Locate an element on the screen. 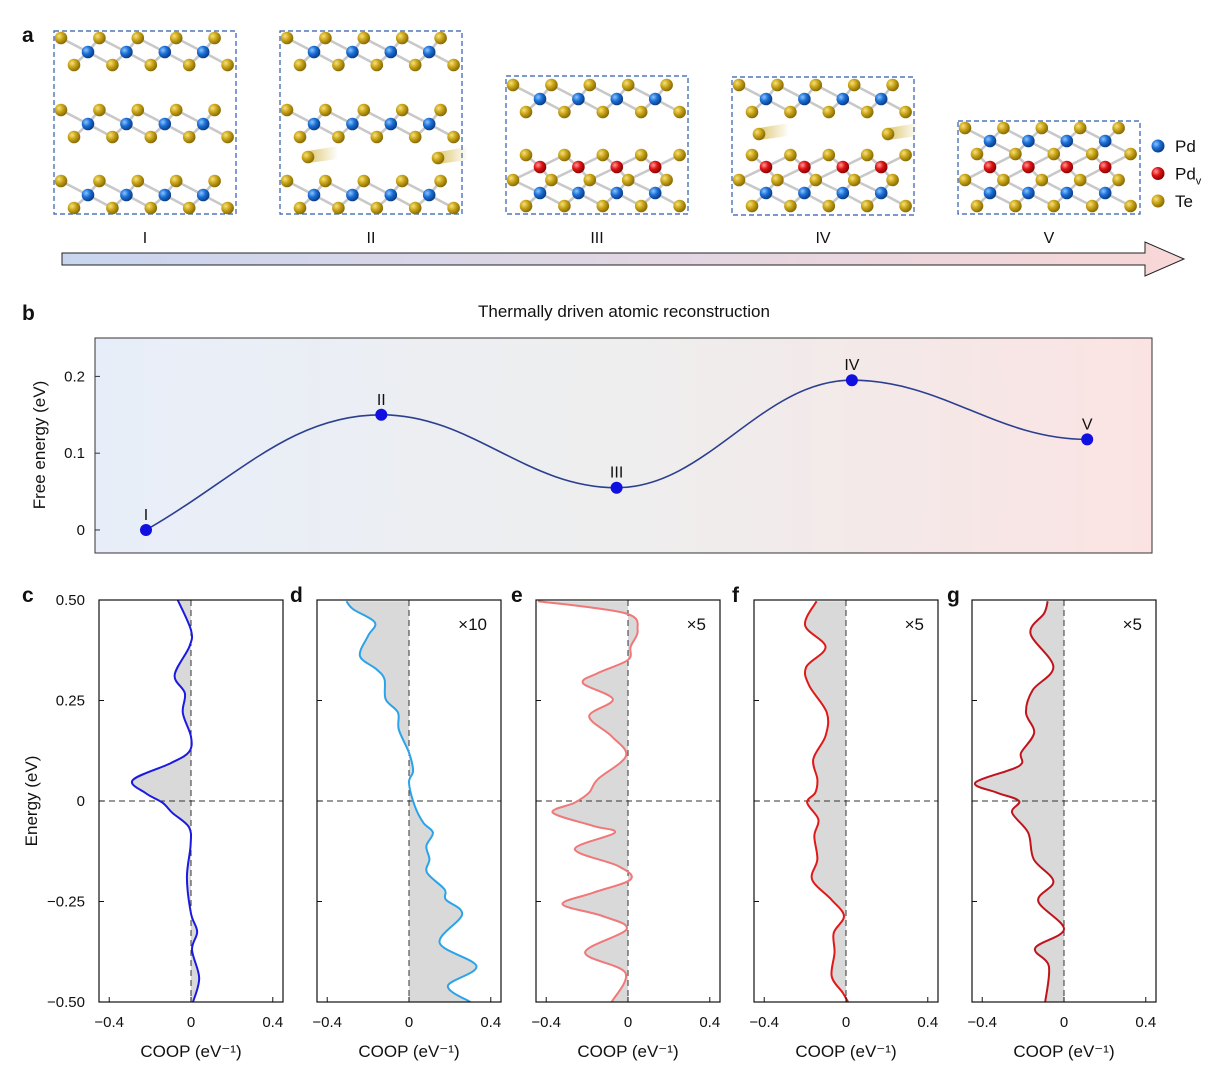 This screenshot has width=1218, height=1071. atom-legend: Pd Pdv Te is located at coordinates (1176, 174).